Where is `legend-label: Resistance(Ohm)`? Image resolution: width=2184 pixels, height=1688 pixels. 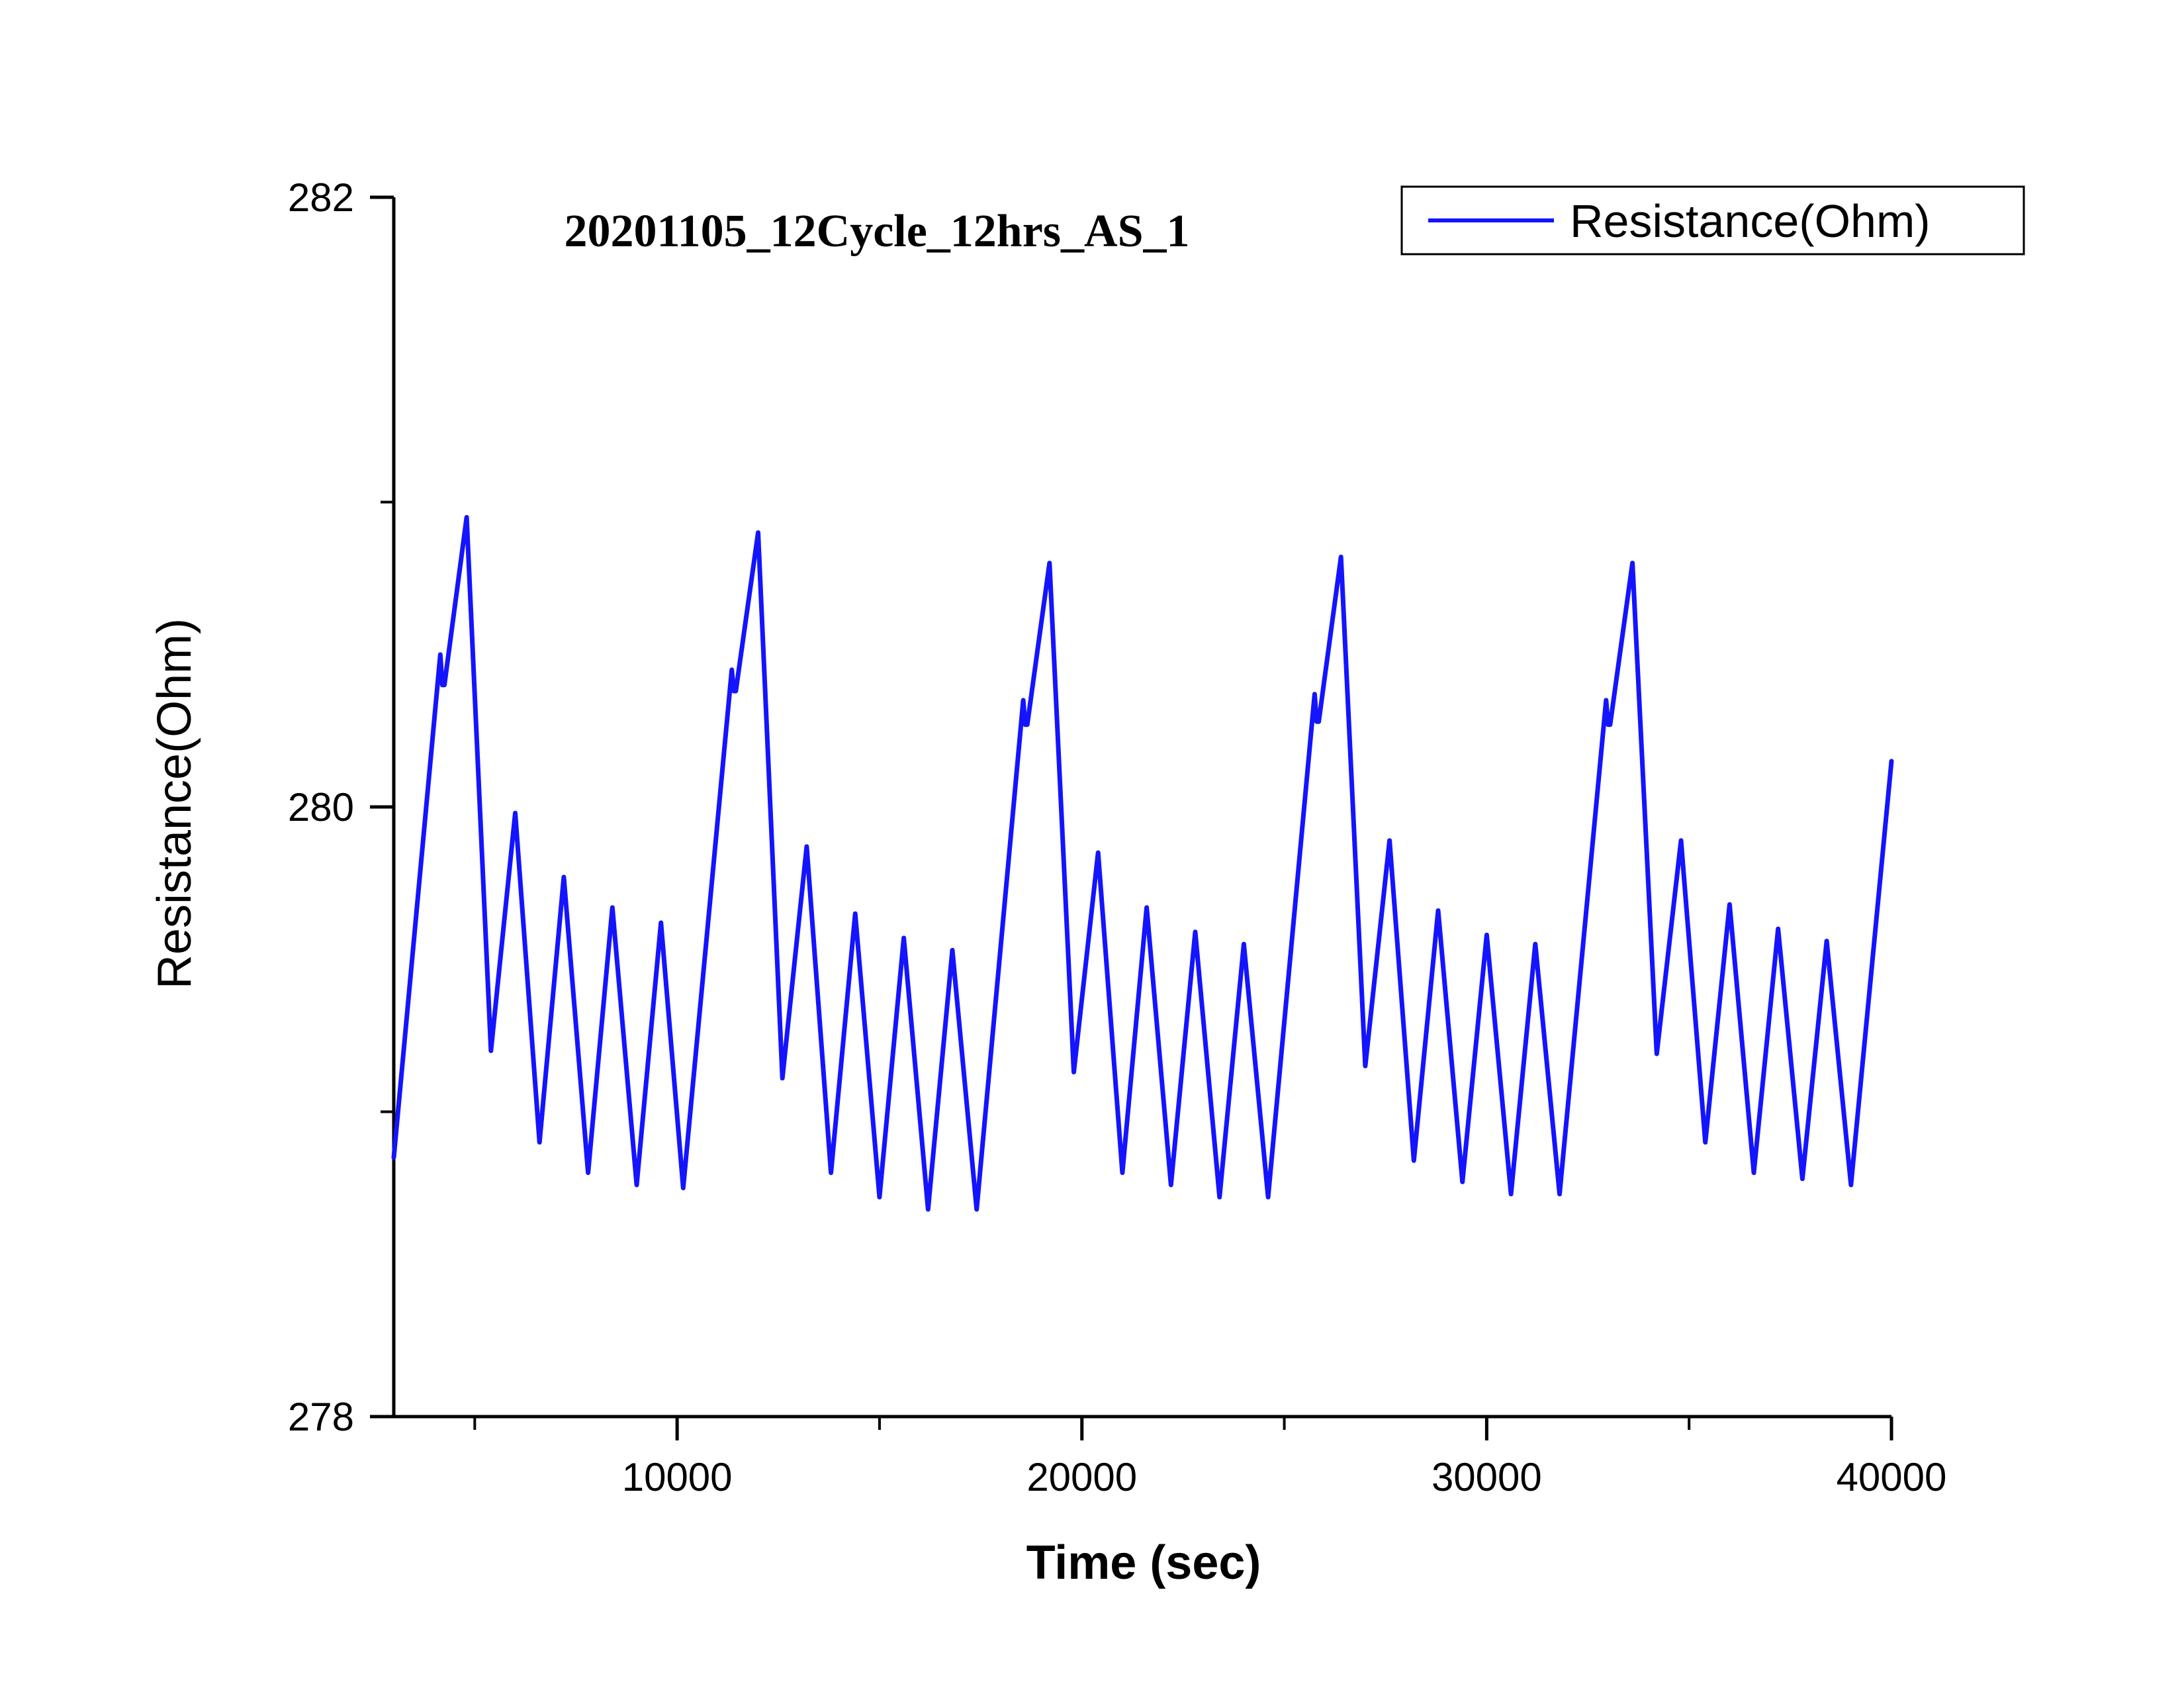 legend-label: Resistance(Ohm) is located at coordinates (1750, 221).